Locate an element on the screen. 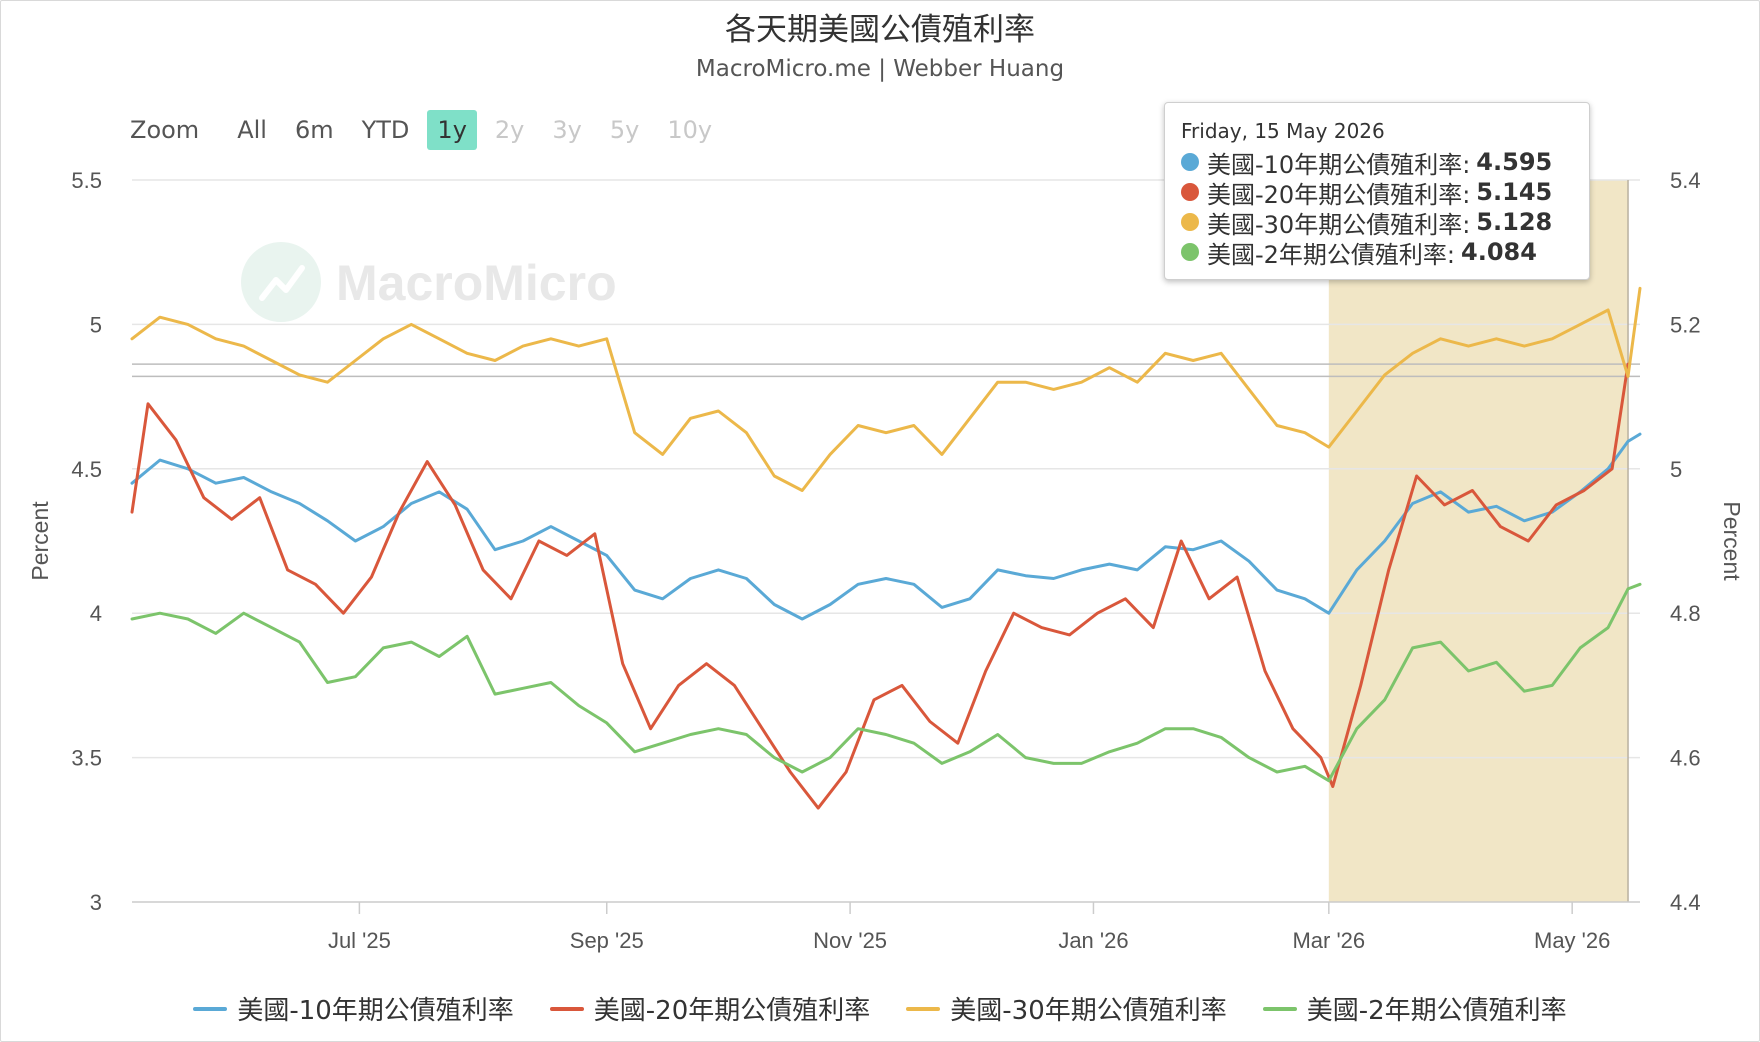 Image resolution: width=1760 pixels, height=1042 pixels. y-left-tick-label: 3 is located at coordinates (96, 902).